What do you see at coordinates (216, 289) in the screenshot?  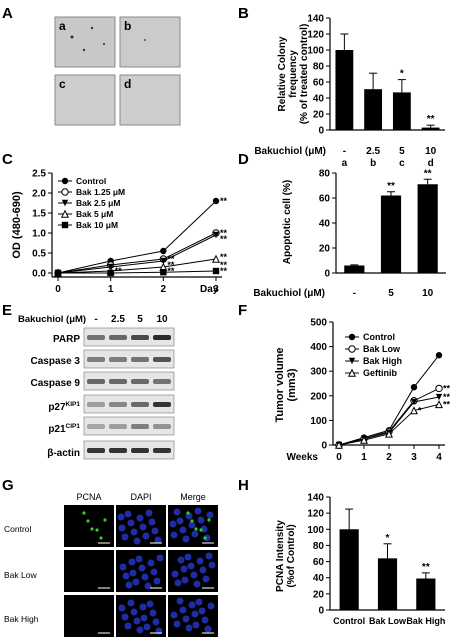 I see `x-tick-label: 3` at bounding box center [216, 289].